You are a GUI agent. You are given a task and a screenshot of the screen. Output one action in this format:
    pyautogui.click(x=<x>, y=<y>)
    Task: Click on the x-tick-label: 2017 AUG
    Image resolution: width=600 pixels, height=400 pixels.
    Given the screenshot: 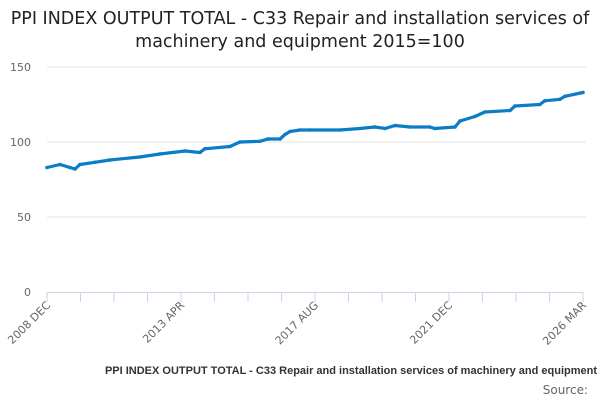 What is the action you would take?
    pyautogui.click(x=297, y=323)
    